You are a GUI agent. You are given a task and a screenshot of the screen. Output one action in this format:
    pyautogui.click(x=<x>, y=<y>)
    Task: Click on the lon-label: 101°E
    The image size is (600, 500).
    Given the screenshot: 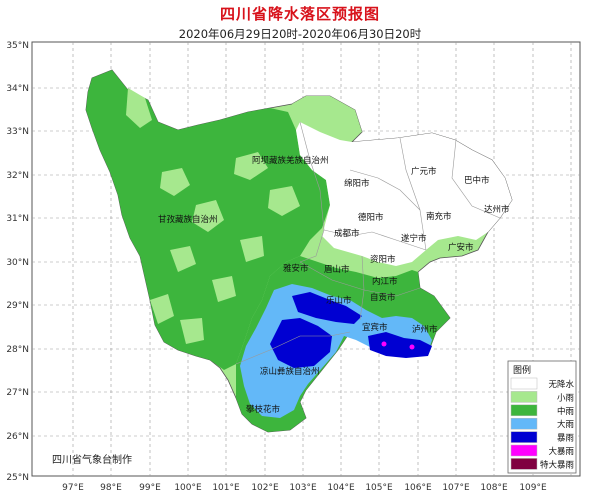 What is the action you would take?
    pyautogui.click(x=226, y=488)
    